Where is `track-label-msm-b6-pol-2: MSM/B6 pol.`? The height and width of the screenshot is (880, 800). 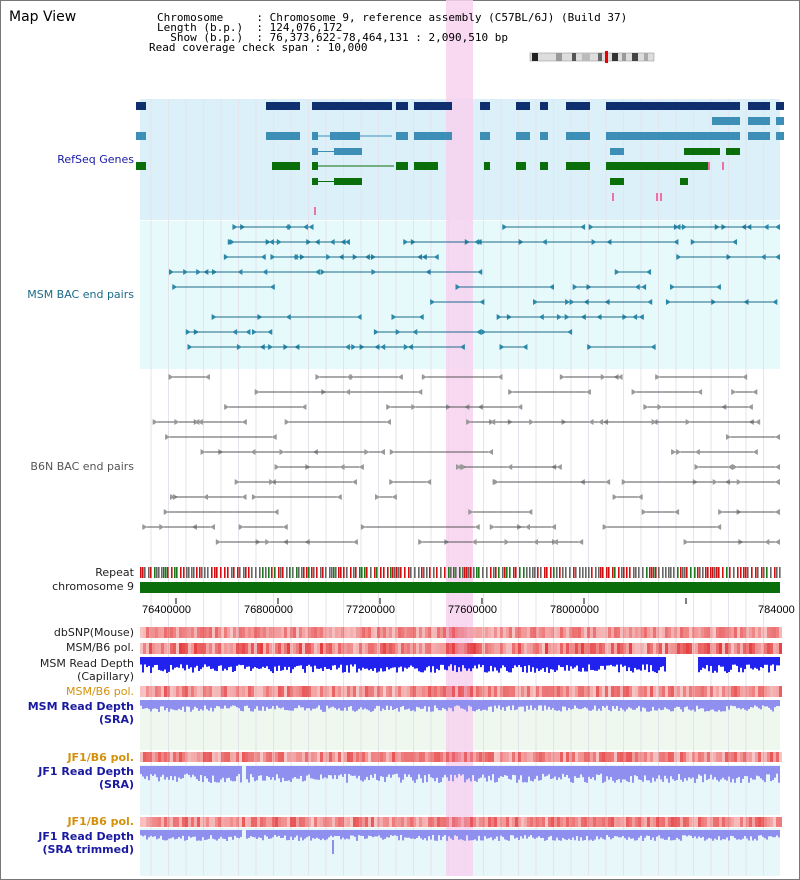 track-label-msm-b6-pol-2: MSM/B6 pol. is located at coordinates (100, 691).